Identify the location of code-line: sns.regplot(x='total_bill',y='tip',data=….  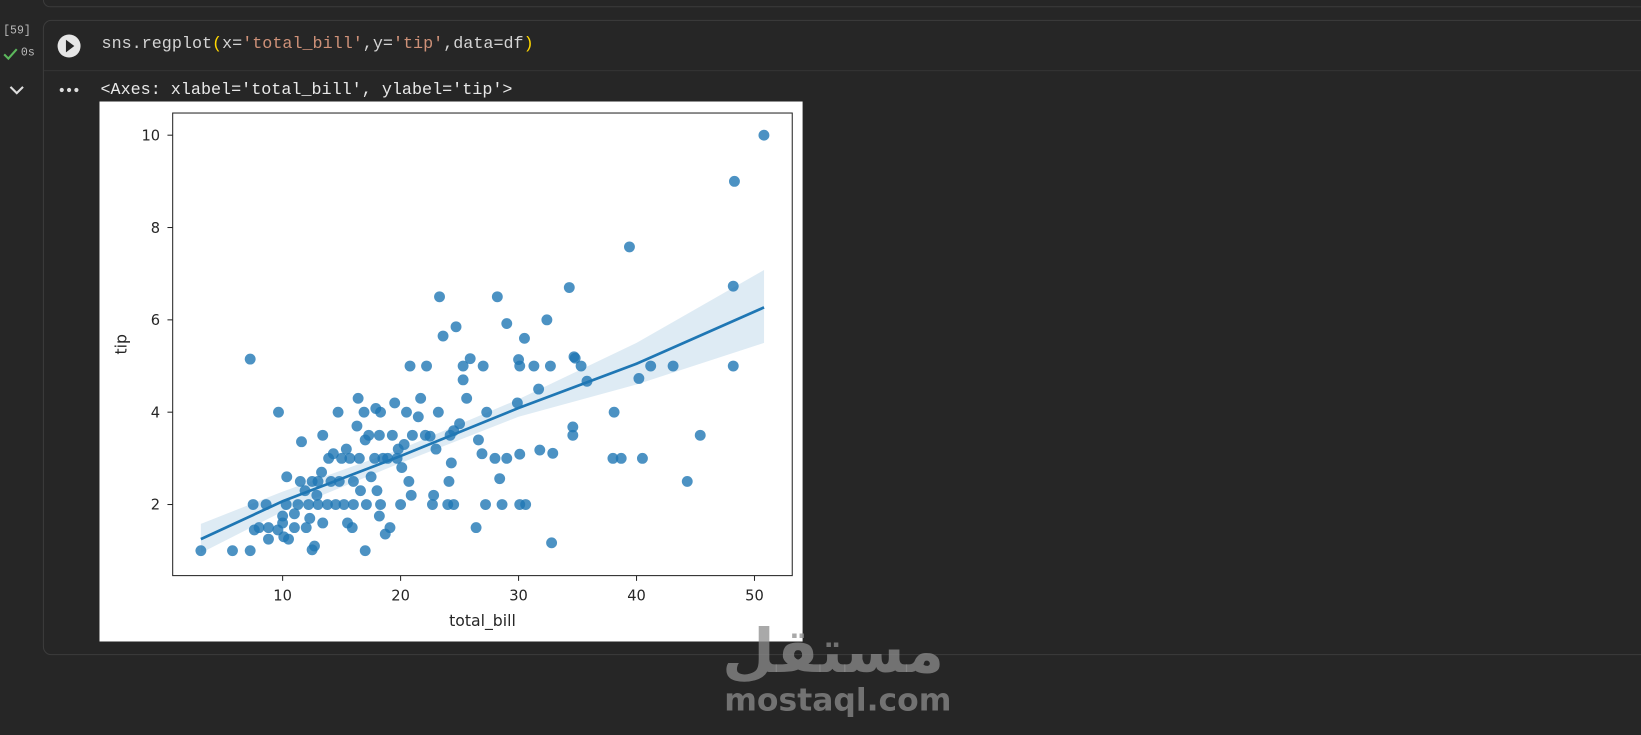
(318, 44).